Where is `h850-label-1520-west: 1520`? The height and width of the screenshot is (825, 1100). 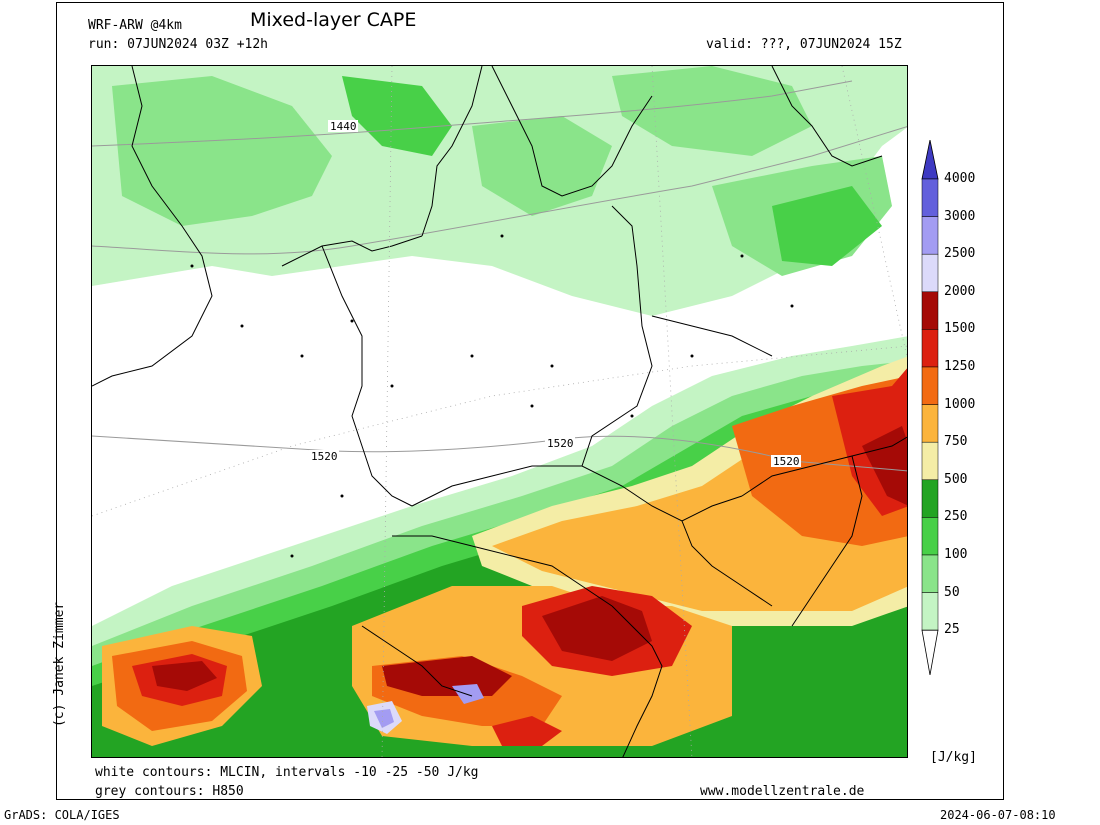
h850-label-1520-west: 1520 is located at coordinates (324, 456).